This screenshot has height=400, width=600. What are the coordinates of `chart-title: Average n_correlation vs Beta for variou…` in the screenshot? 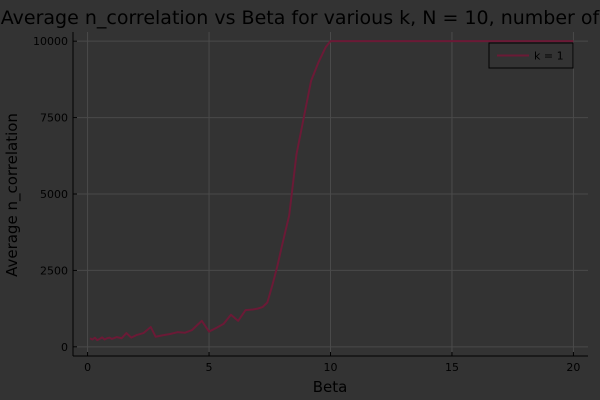 It's located at (300, 18).